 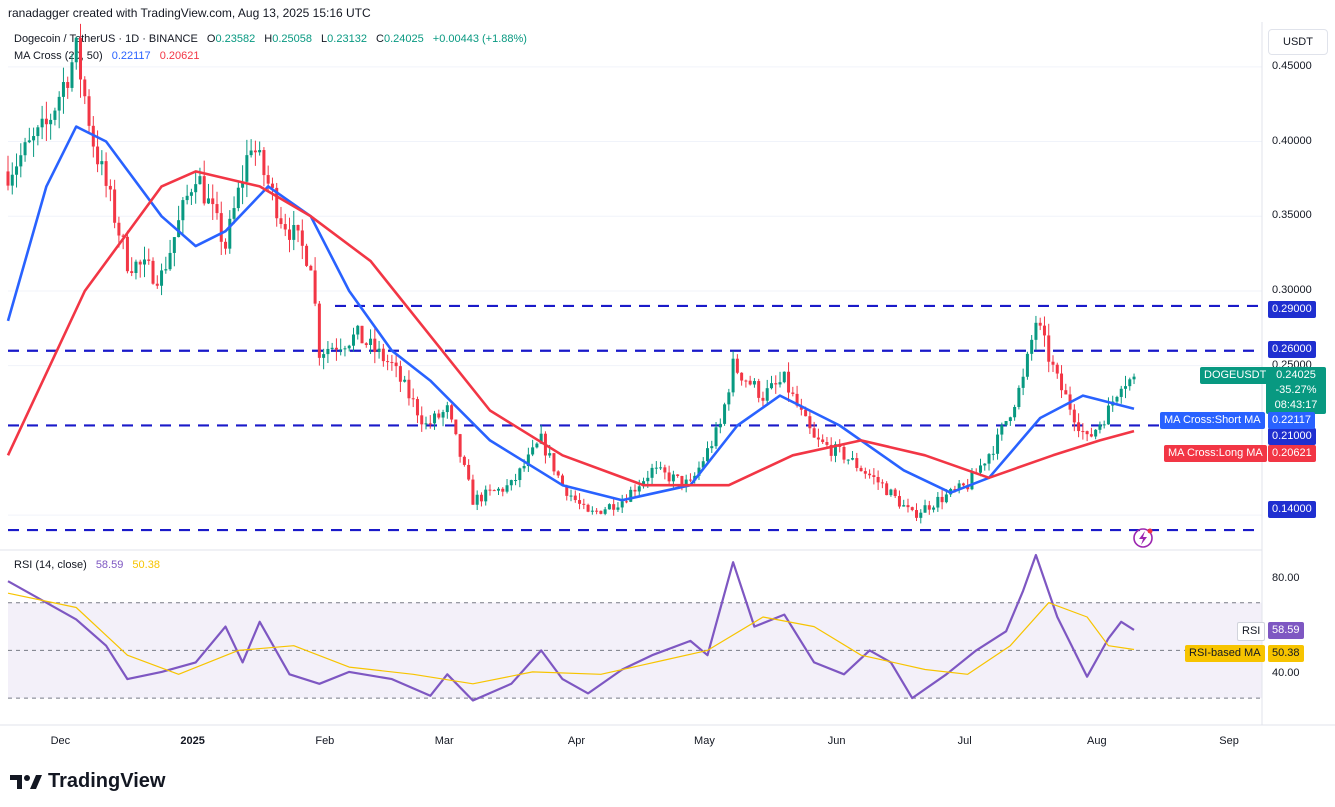 I want to click on rsi-legend-title: RSI (14, close), so click(x=50, y=565).